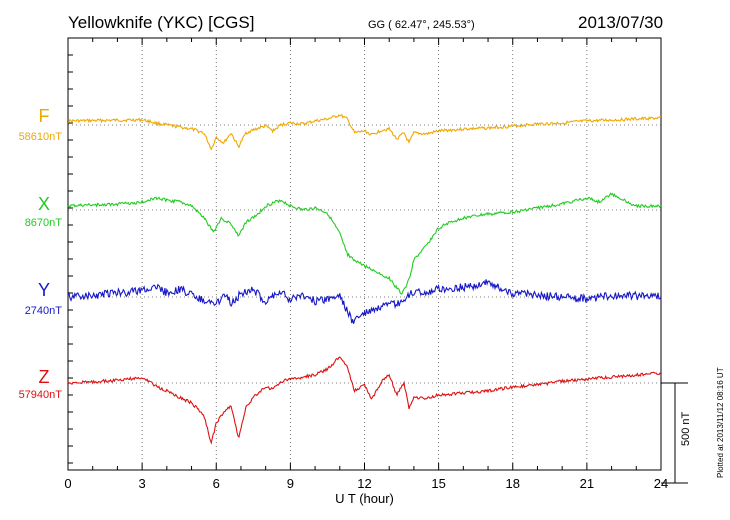 This screenshot has height=520, width=730. What do you see at coordinates (67, 483) in the screenshot?
I see `x-tick-label: 0` at bounding box center [67, 483].